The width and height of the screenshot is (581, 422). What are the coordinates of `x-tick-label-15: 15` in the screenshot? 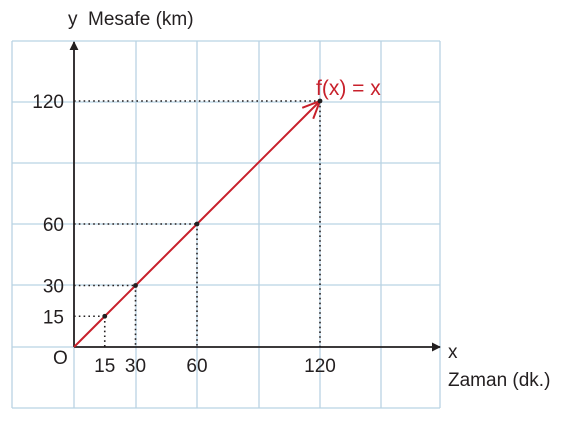 It's located at (104, 366).